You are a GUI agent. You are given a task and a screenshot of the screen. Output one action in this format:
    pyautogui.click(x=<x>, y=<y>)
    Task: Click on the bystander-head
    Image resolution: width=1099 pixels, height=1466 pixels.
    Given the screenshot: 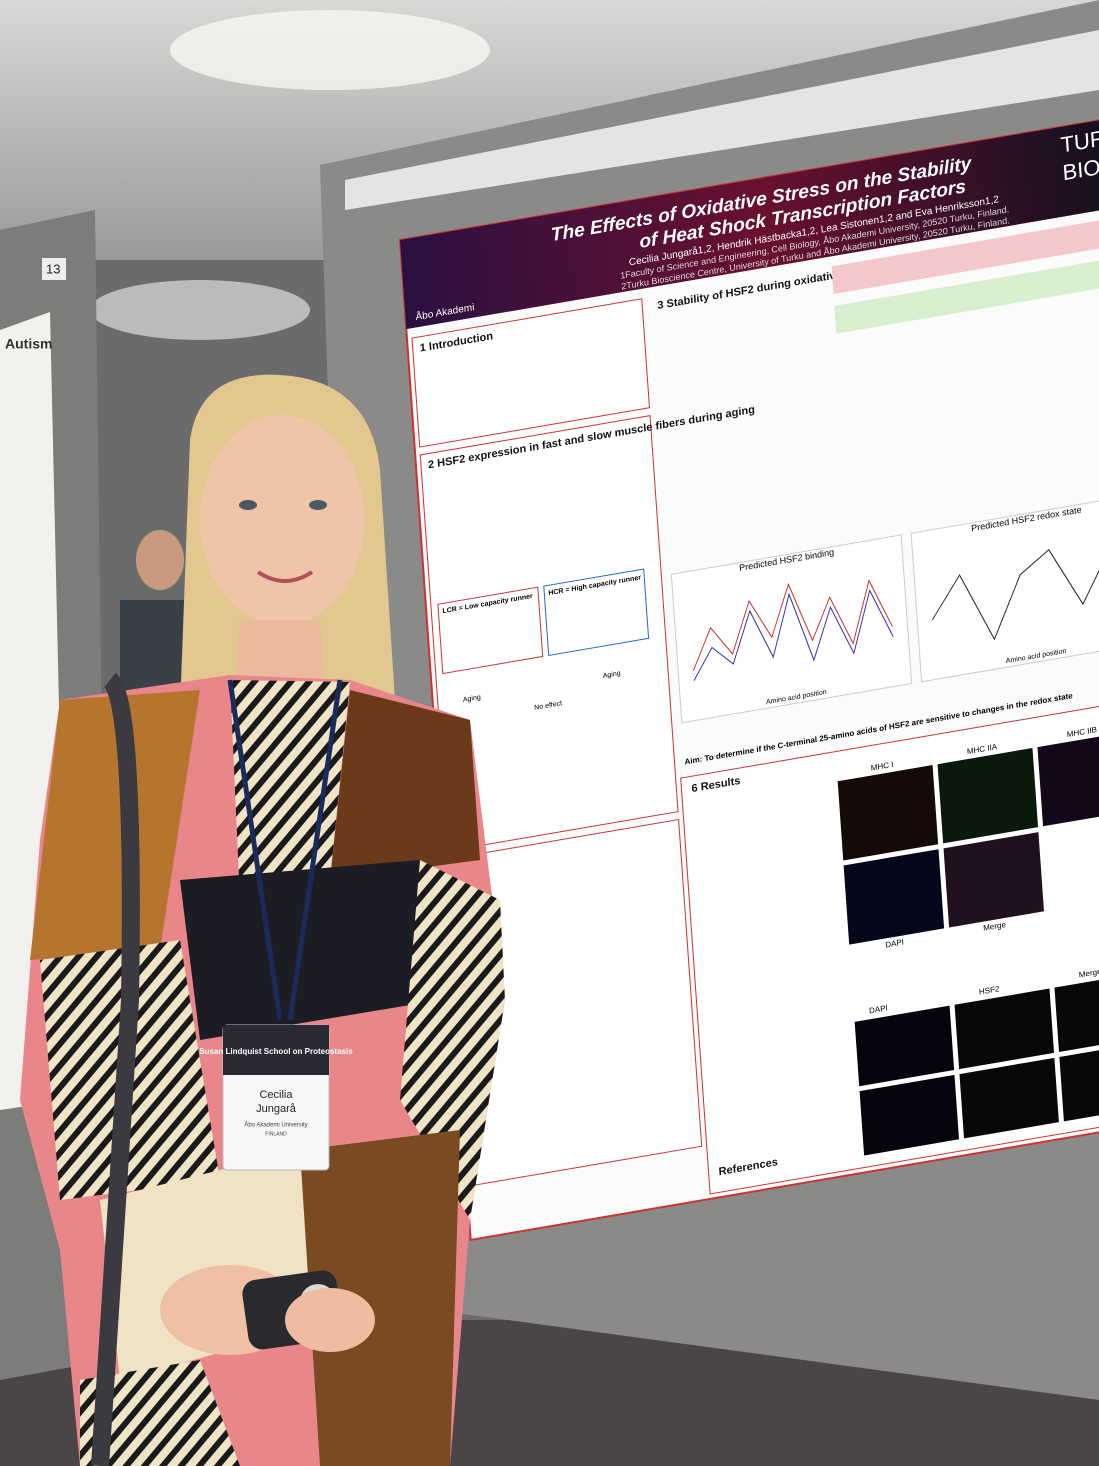 What is the action you would take?
    pyautogui.click(x=160, y=560)
    